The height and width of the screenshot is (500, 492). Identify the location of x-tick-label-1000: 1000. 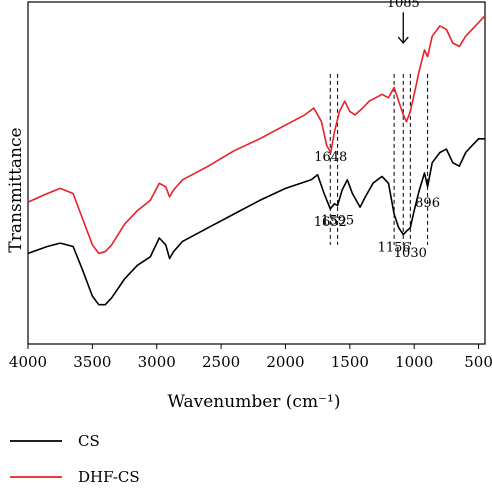
(414, 362).